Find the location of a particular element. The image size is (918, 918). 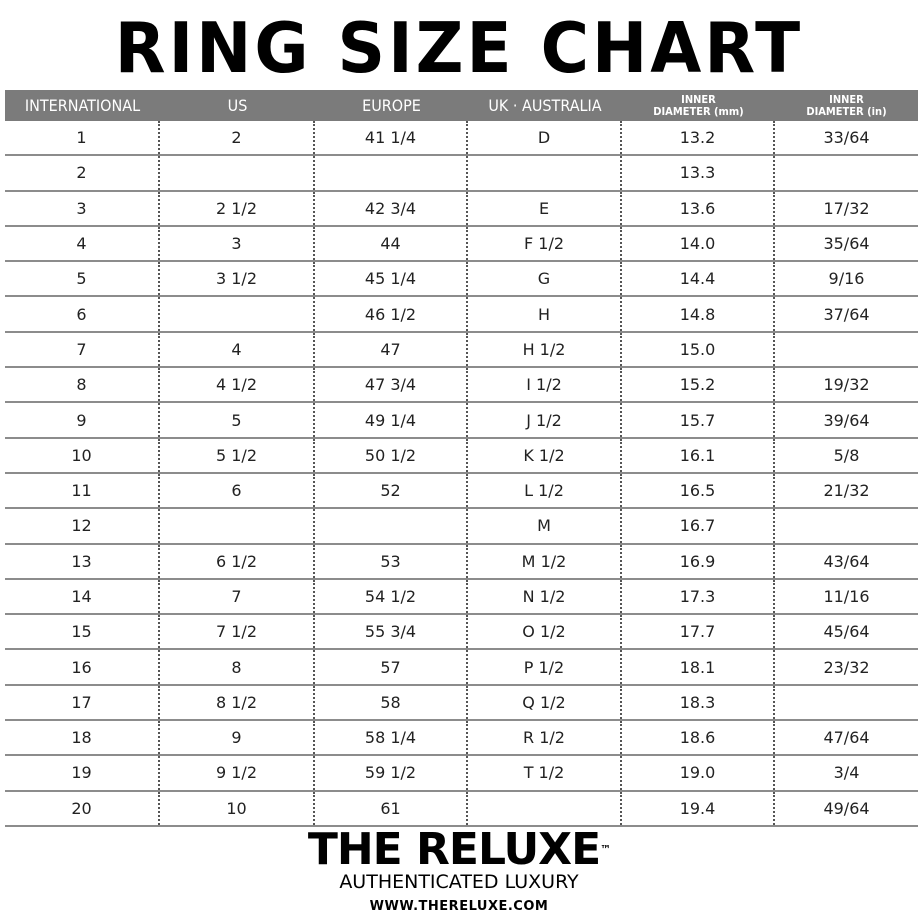

table-row: 1 2 41 1/4 D 13.2 33/64 is located at coordinates (461, 139).